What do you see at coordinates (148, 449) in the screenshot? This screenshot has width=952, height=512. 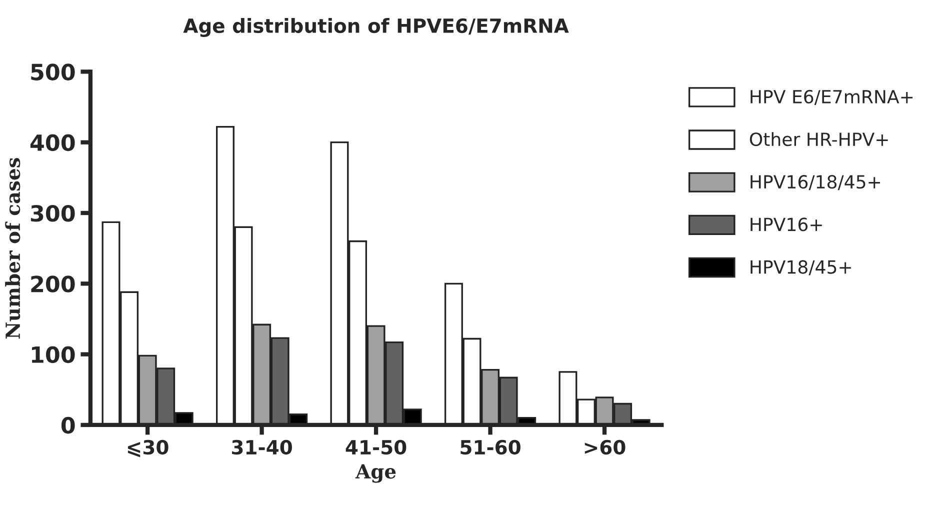 I see `x-tick-label: ⩽30` at bounding box center [148, 449].